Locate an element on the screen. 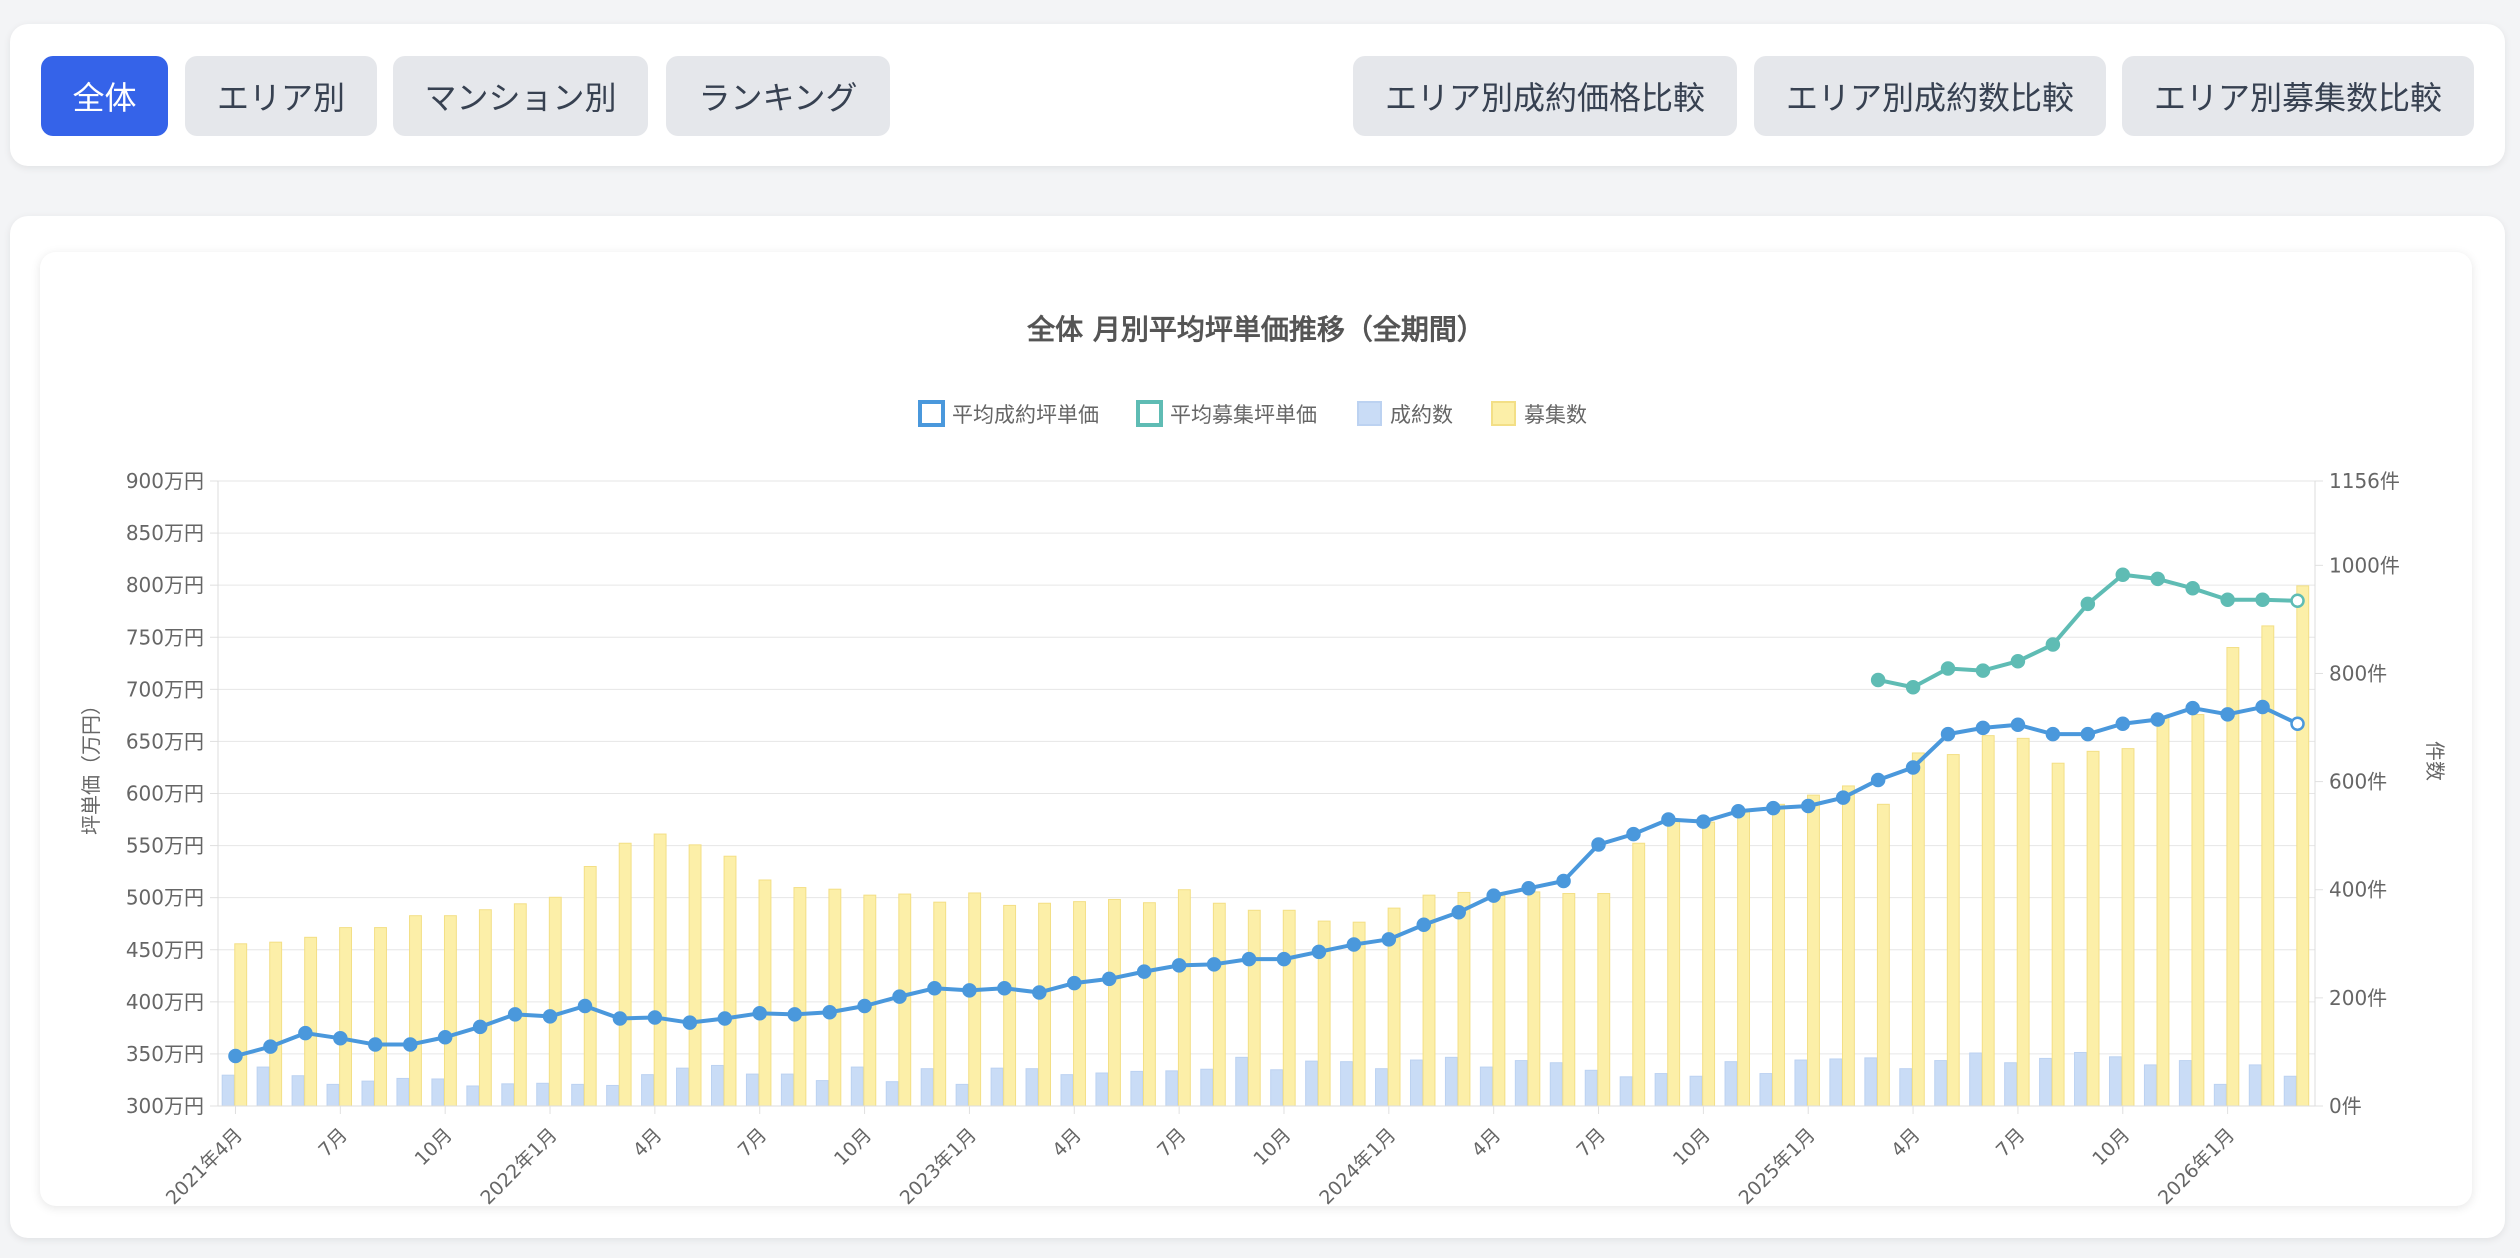  y-left-tick-label: 300万円 is located at coordinates (165, 1106).